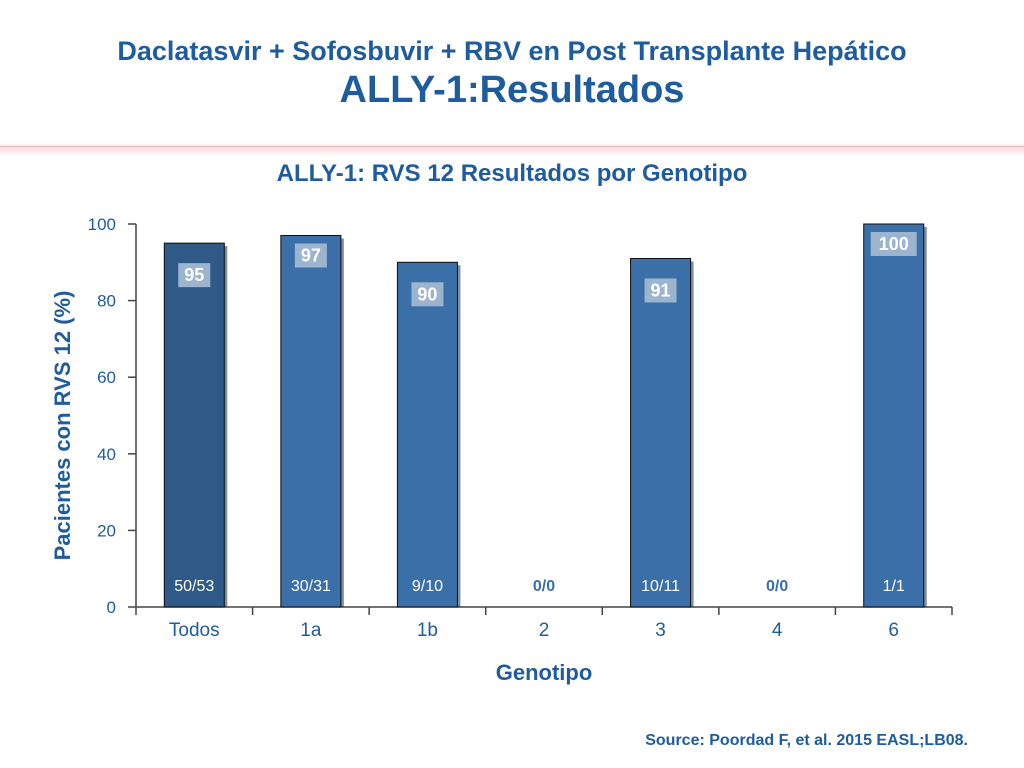  Describe the element at coordinates (311, 586) in the screenshot. I see `count-label: 30/31` at that location.